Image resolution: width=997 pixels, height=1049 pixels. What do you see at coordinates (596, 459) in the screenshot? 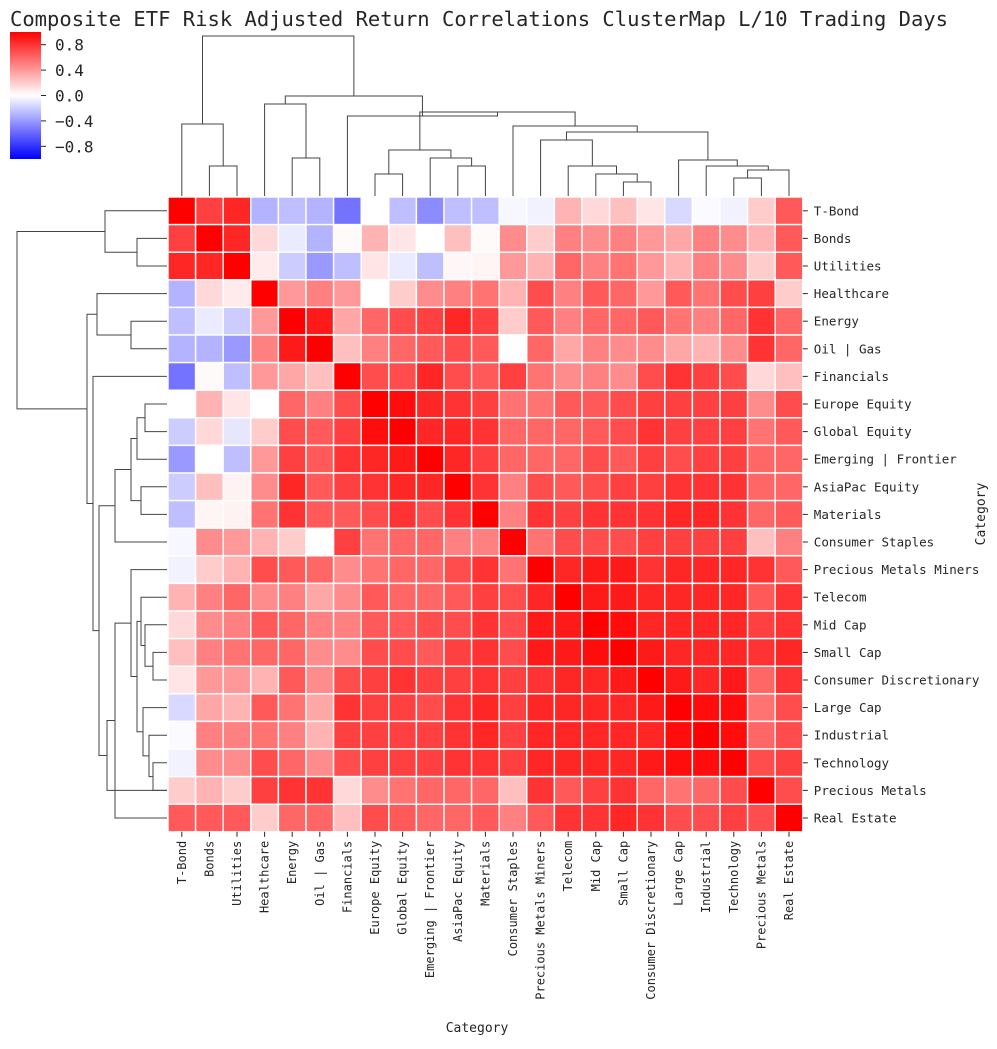
I see `cell-emerging-frontier-x-mid-cap` at bounding box center [596, 459].